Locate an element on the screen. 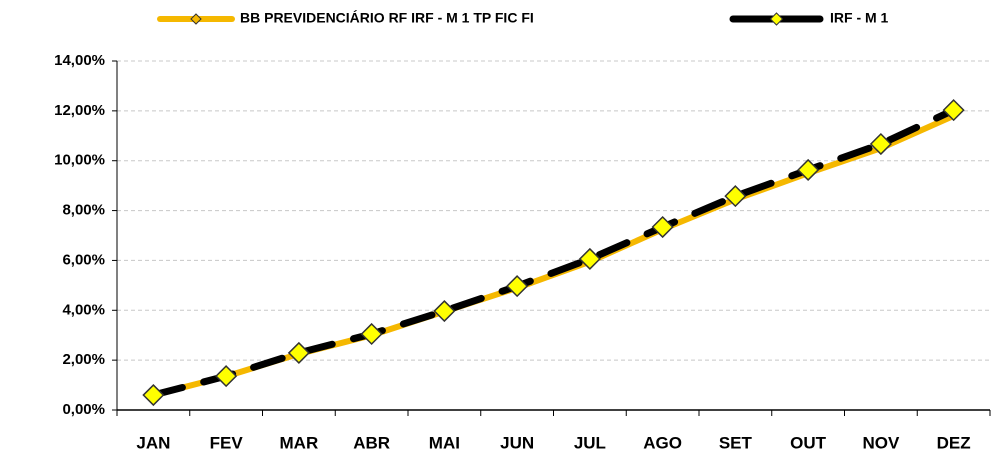 The image size is (996, 455). x-tick-label: JAN is located at coordinates (153, 442).